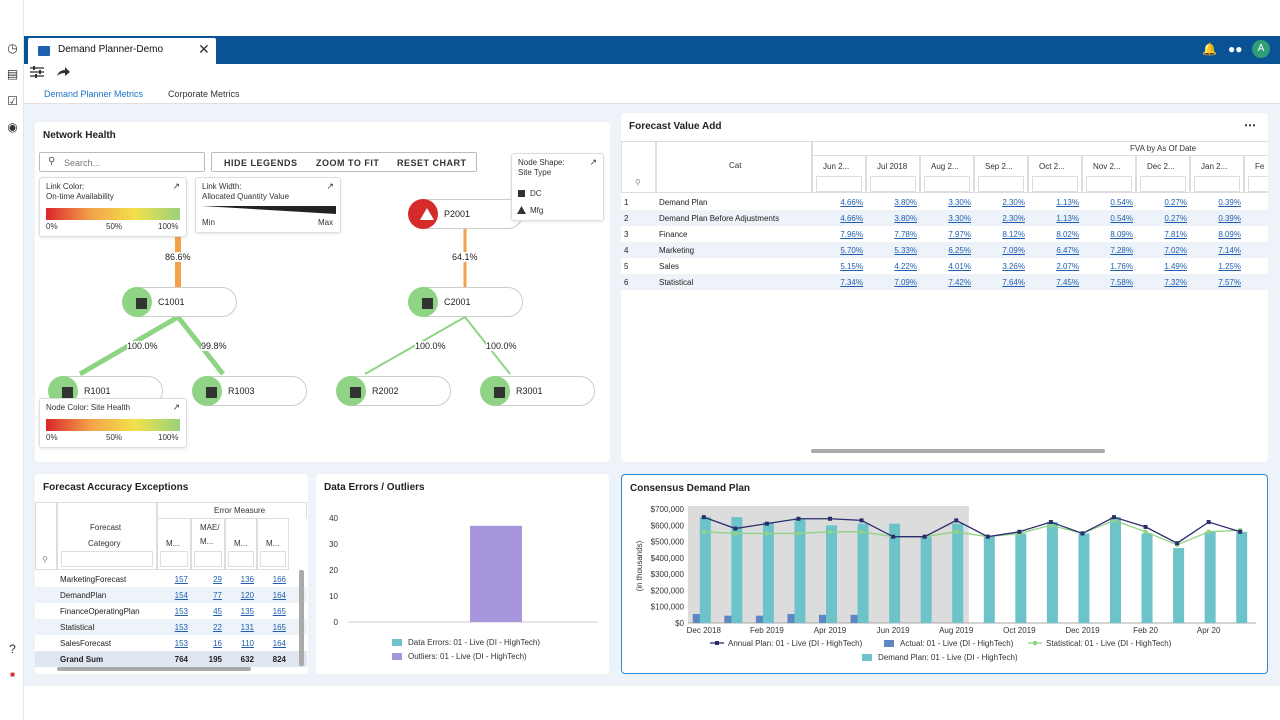 The height and width of the screenshot is (720, 1280). Describe the element at coordinates (12, 101) in the screenshot. I see `clipboard-icon: ☑` at that location.